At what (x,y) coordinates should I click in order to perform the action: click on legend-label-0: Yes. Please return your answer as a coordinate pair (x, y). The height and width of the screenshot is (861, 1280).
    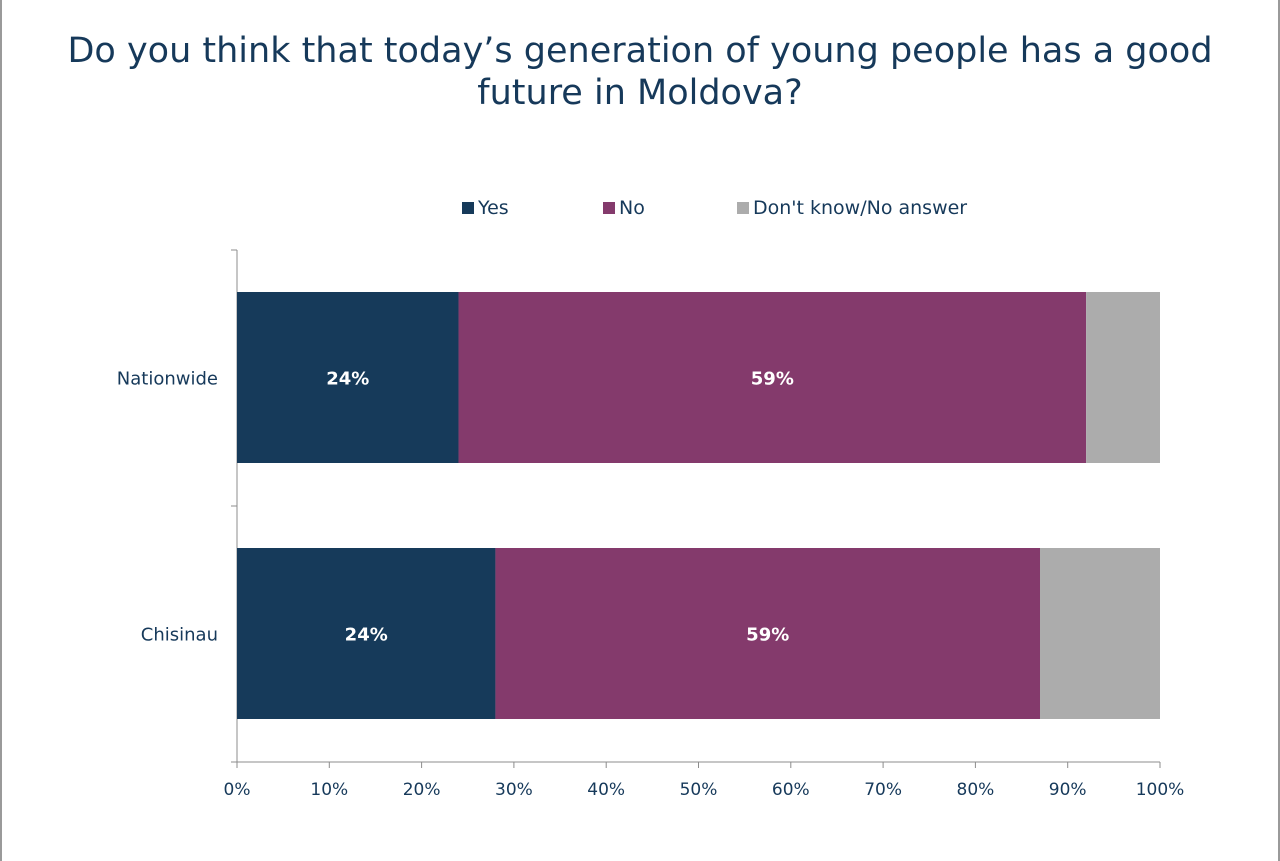
    Looking at the image, I should click on (493, 208).